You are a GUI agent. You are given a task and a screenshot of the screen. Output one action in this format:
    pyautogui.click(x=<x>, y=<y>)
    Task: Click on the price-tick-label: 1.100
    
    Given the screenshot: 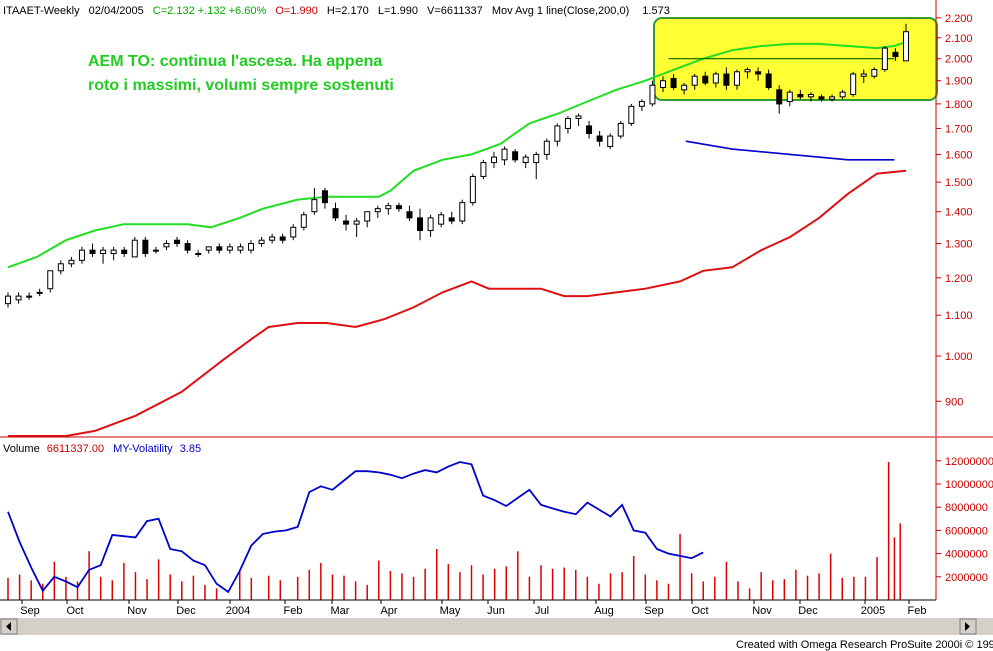 What is the action you would take?
    pyautogui.click(x=959, y=316)
    